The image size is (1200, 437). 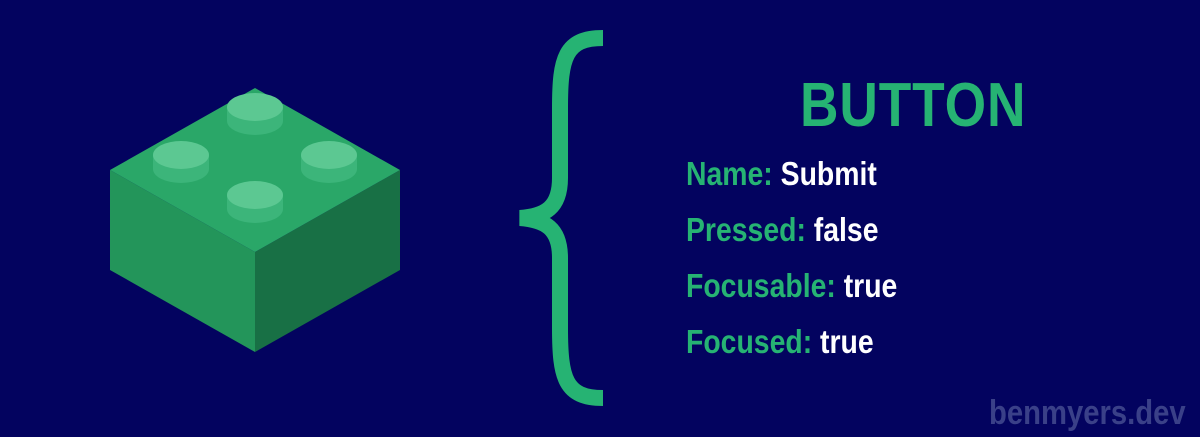 I want to click on site-watermark: benmyers.dev, so click(x=1087, y=413).